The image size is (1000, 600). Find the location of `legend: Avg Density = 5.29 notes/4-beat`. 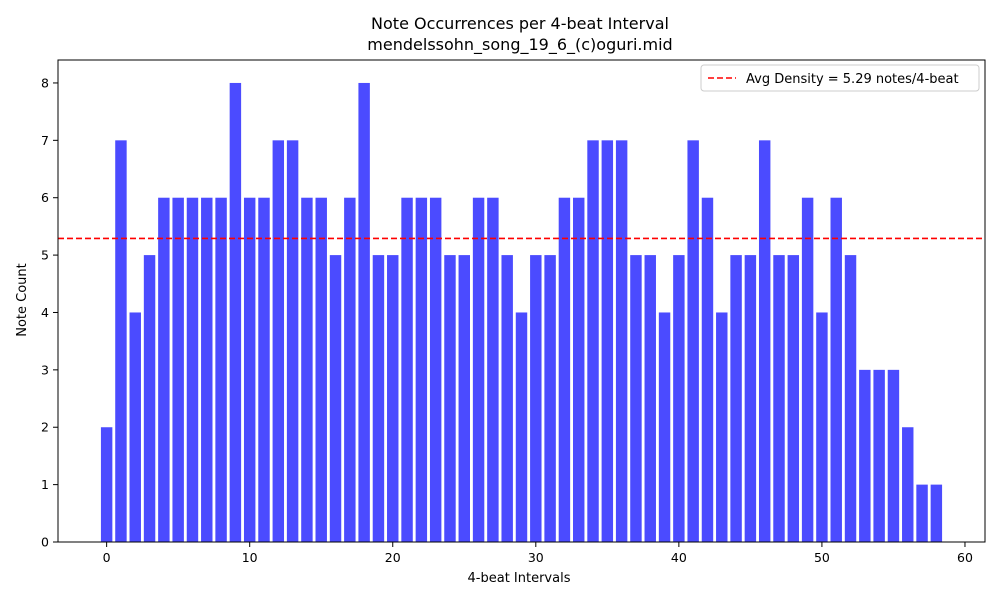

legend: Avg Density = 5.29 notes/4-beat is located at coordinates (840, 78).